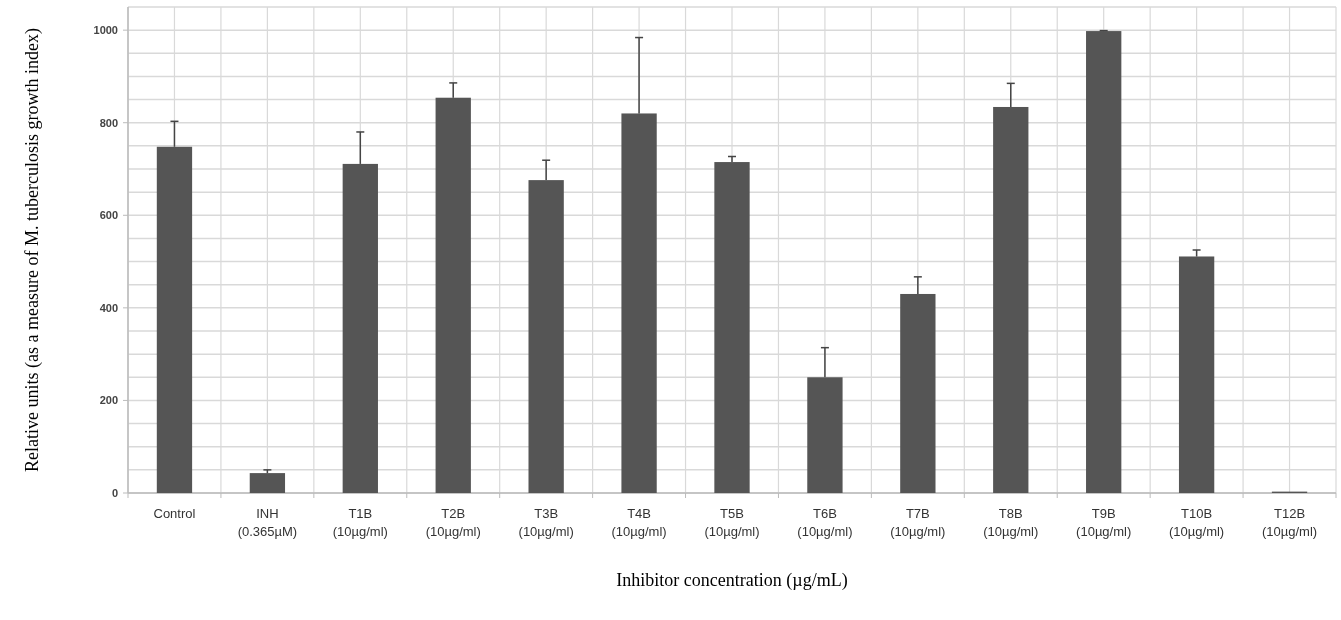 The width and height of the screenshot is (1341, 620). What do you see at coordinates (546, 522) in the screenshot?
I see `x-tick-label: T3B (10µg/ml)` at bounding box center [546, 522].